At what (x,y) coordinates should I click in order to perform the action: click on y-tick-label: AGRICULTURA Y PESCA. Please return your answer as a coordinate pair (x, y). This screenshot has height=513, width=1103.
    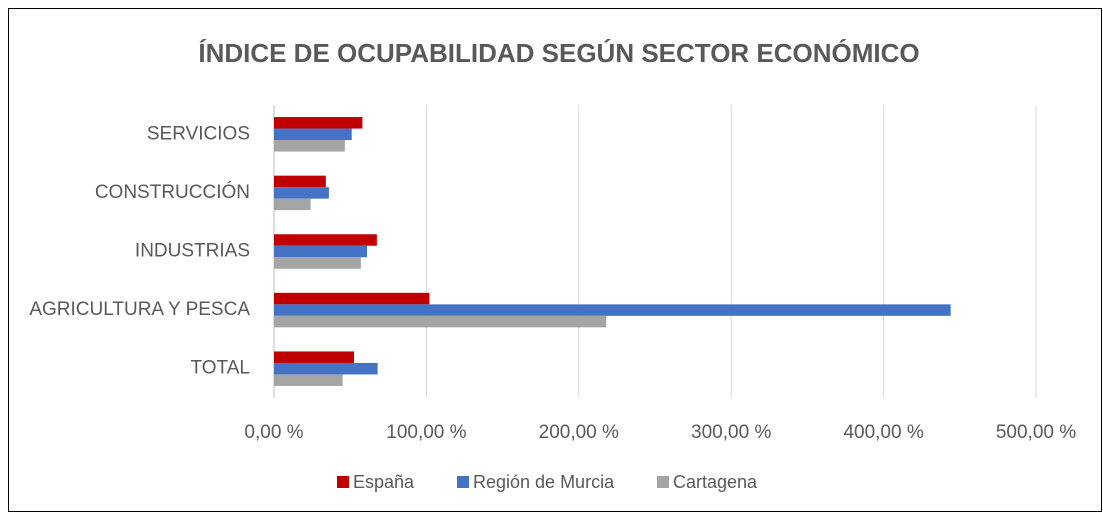
    Looking at the image, I should click on (139, 309).